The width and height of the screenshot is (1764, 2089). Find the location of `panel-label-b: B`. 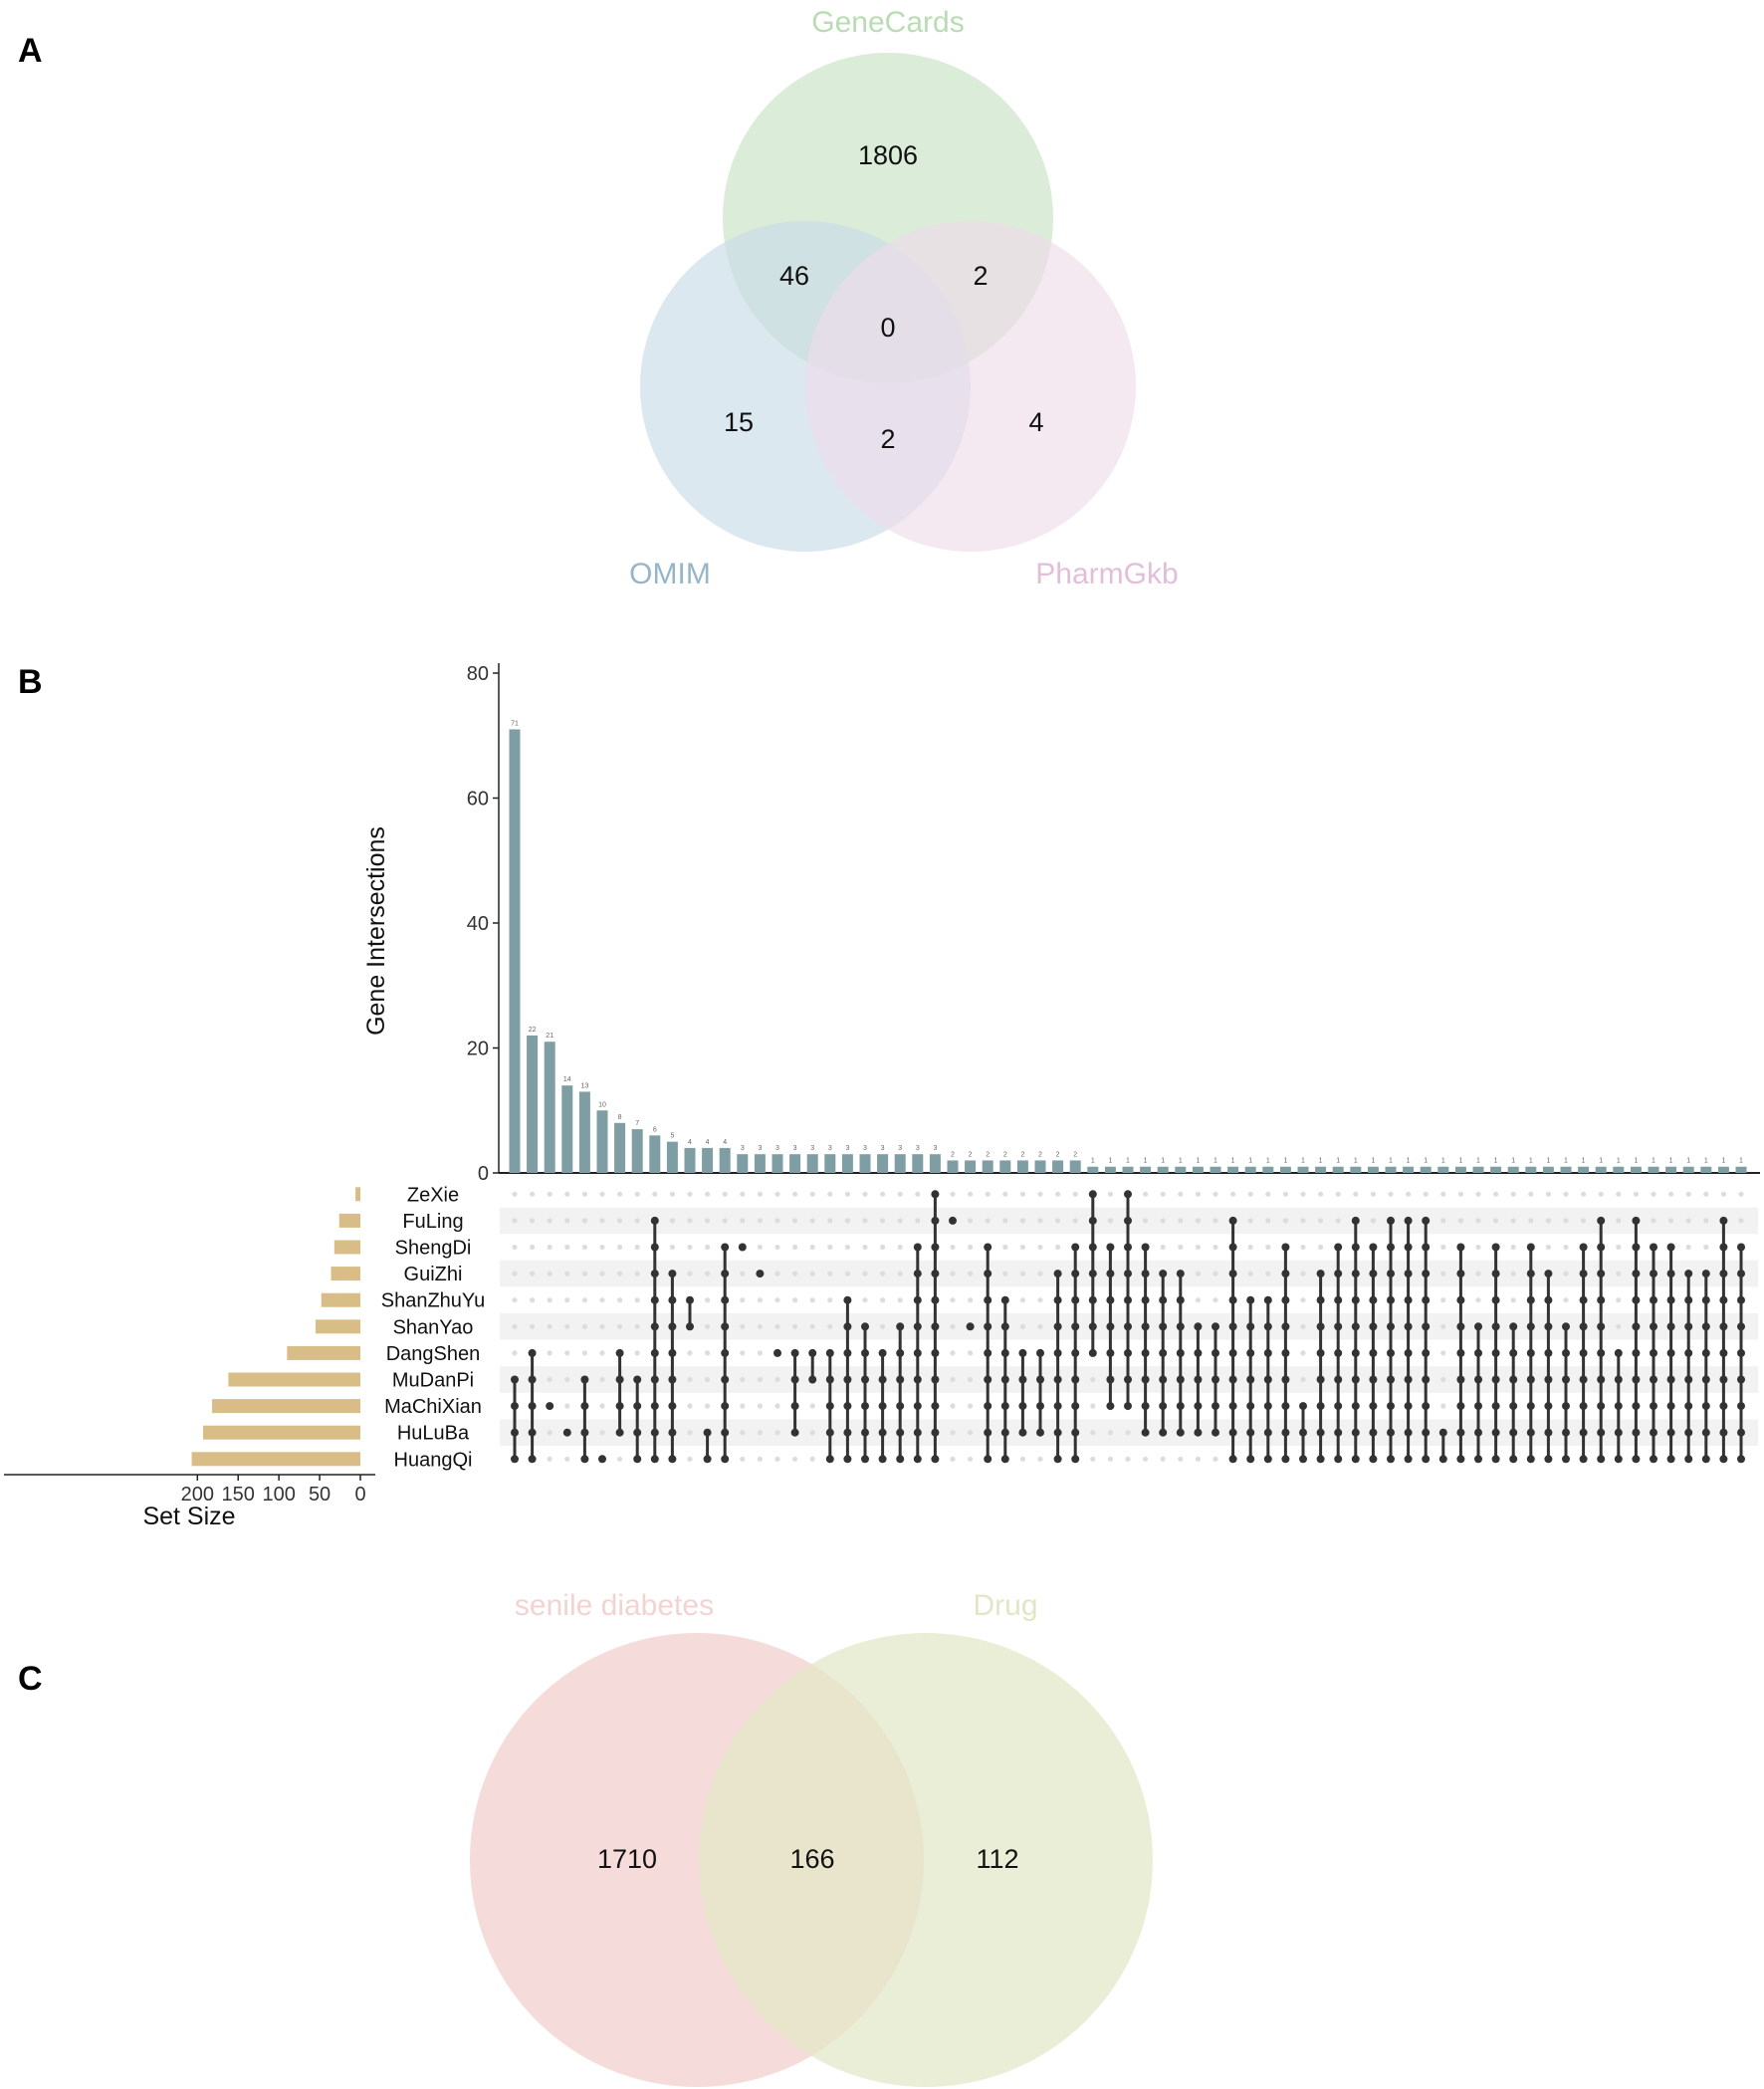

panel-label-b: B is located at coordinates (31, 682).